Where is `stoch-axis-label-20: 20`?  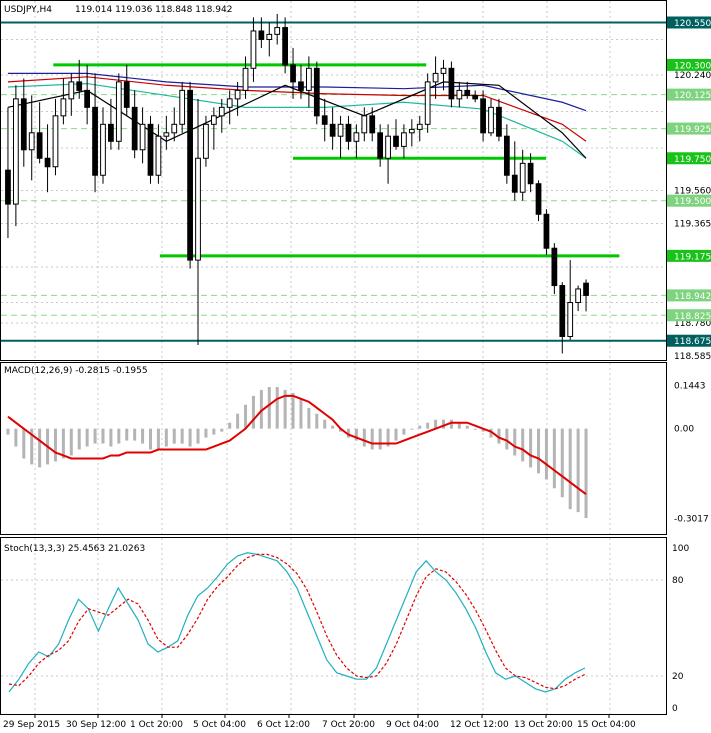
stoch-axis-label-20: 20 is located at coordinates (678, 677).